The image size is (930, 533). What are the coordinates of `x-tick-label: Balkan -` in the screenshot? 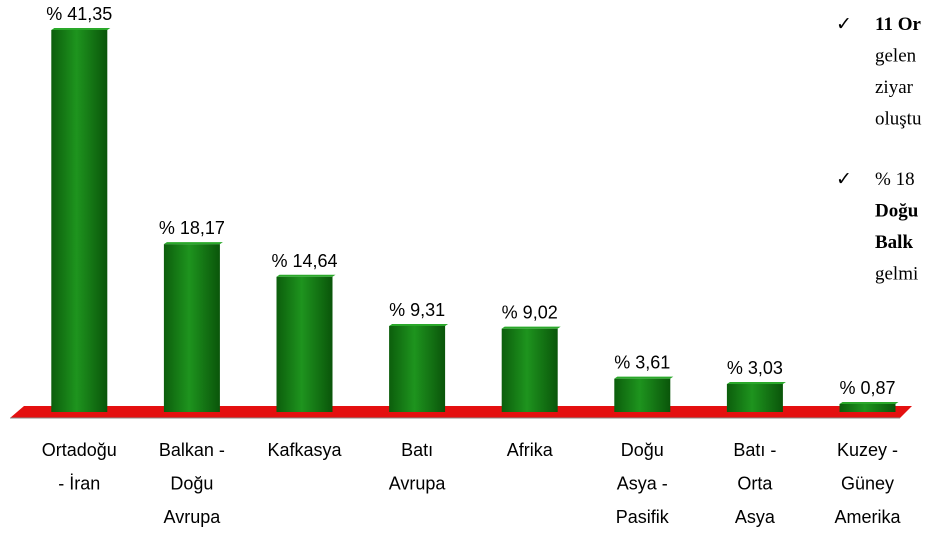 It's located at (192, 450).